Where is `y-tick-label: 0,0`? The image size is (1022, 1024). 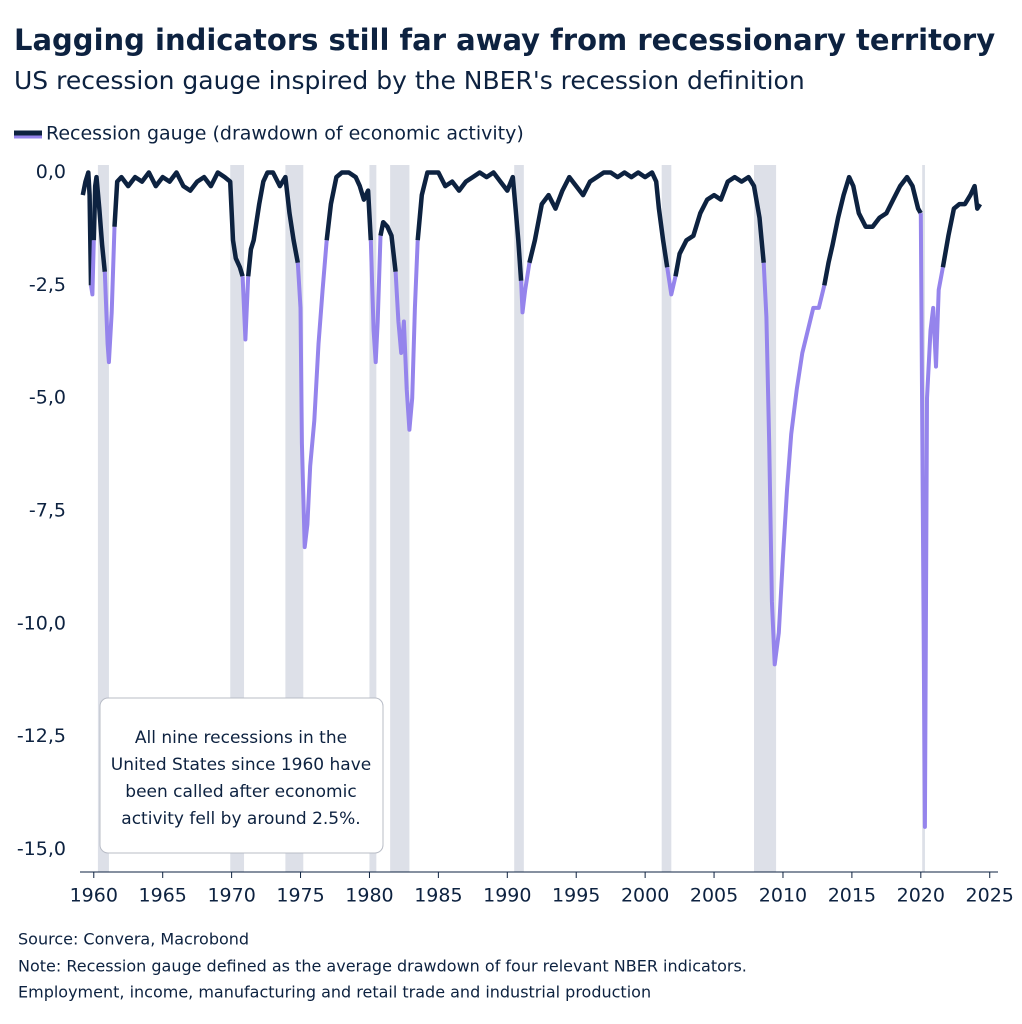
y-tick-label: 0,0 is located at coordinates (51, 172).